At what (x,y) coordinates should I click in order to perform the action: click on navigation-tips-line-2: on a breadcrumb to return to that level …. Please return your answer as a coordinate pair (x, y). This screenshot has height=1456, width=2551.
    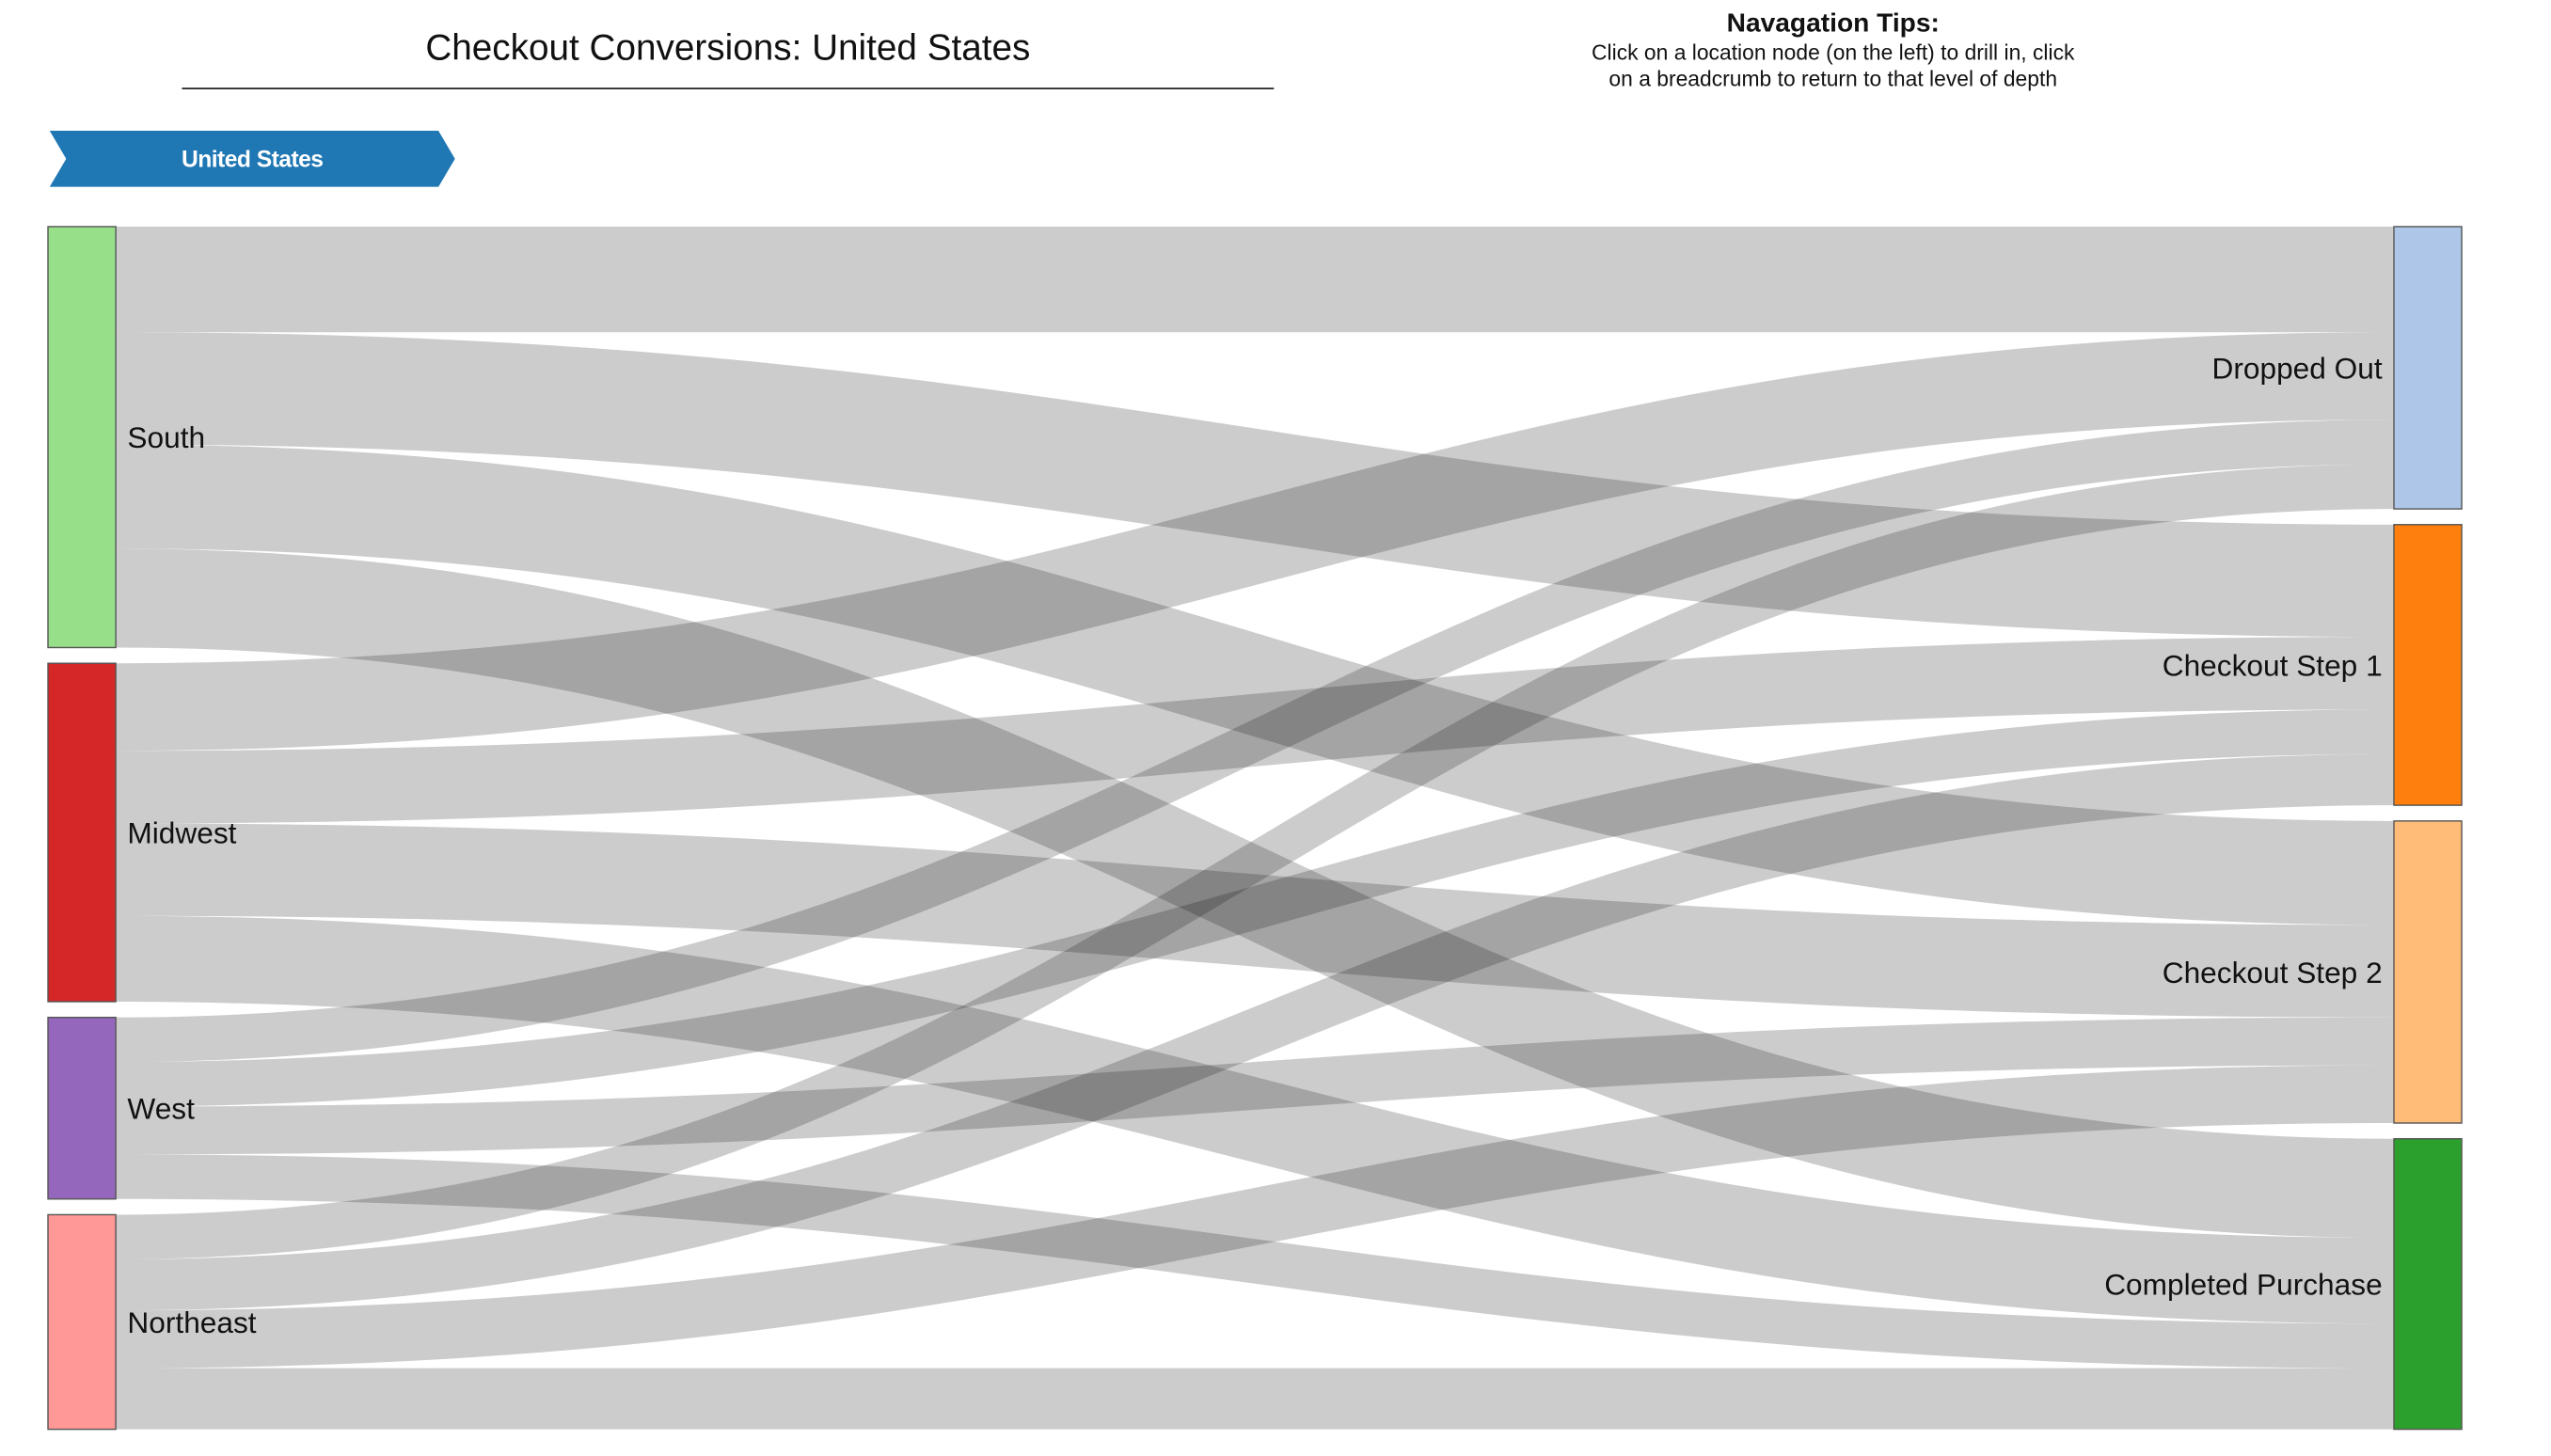
    Looking at the image, I should click on (1833, 78).